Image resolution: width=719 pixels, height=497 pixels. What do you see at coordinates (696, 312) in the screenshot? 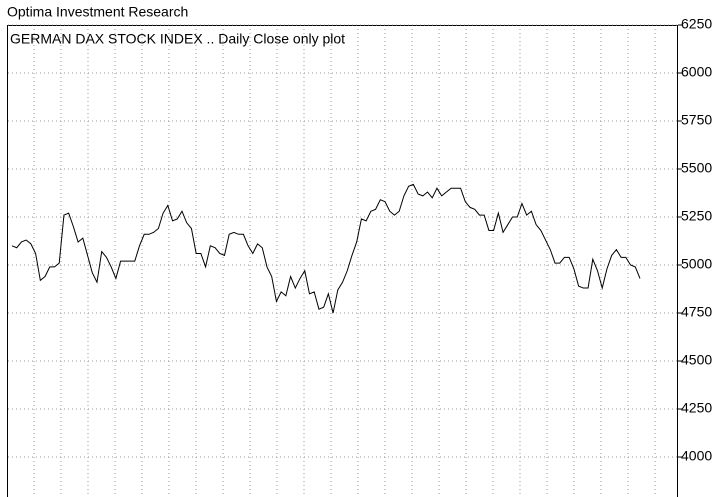
I see `y-tick-label: 4750` at bounding box center [696, 312].